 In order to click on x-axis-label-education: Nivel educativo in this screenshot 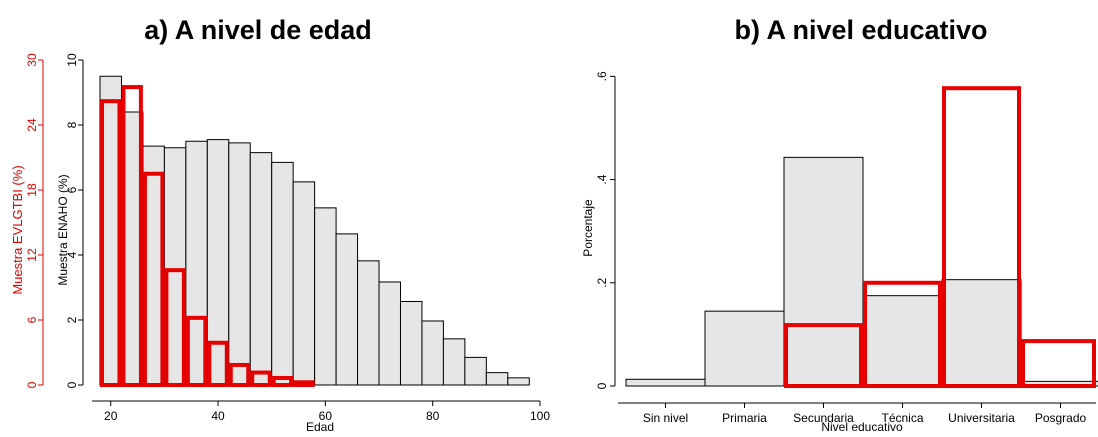, I will do `click(862, 426)`.